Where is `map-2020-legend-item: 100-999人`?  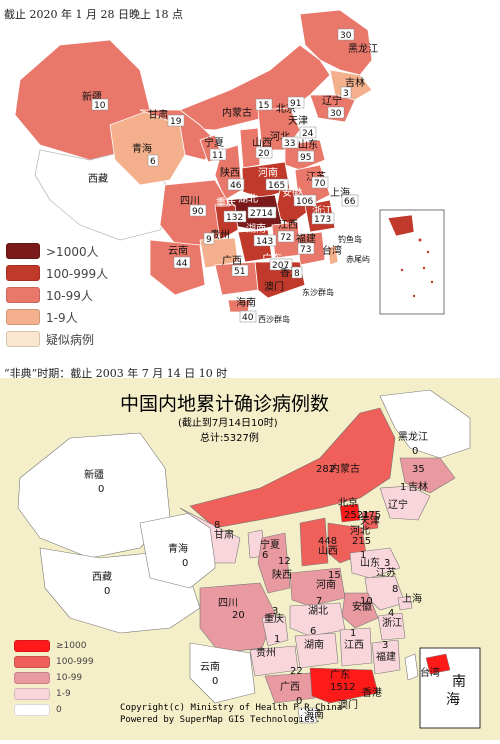
map-2020-legend-item: 100-999人 is located at coordinates (57, 273).